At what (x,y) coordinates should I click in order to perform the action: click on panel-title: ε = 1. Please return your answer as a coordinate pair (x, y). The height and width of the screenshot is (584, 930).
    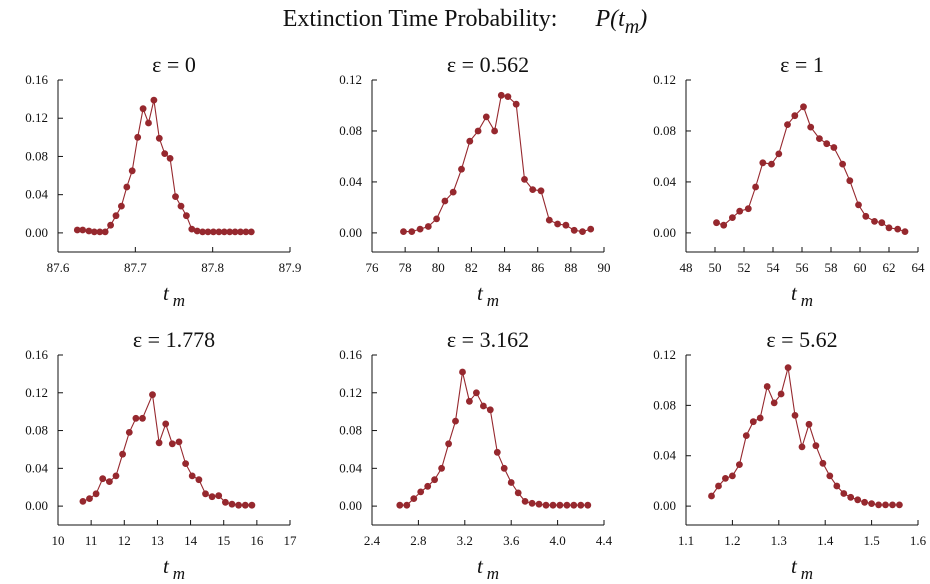
    Looking at the image, I should click on (802, 64).